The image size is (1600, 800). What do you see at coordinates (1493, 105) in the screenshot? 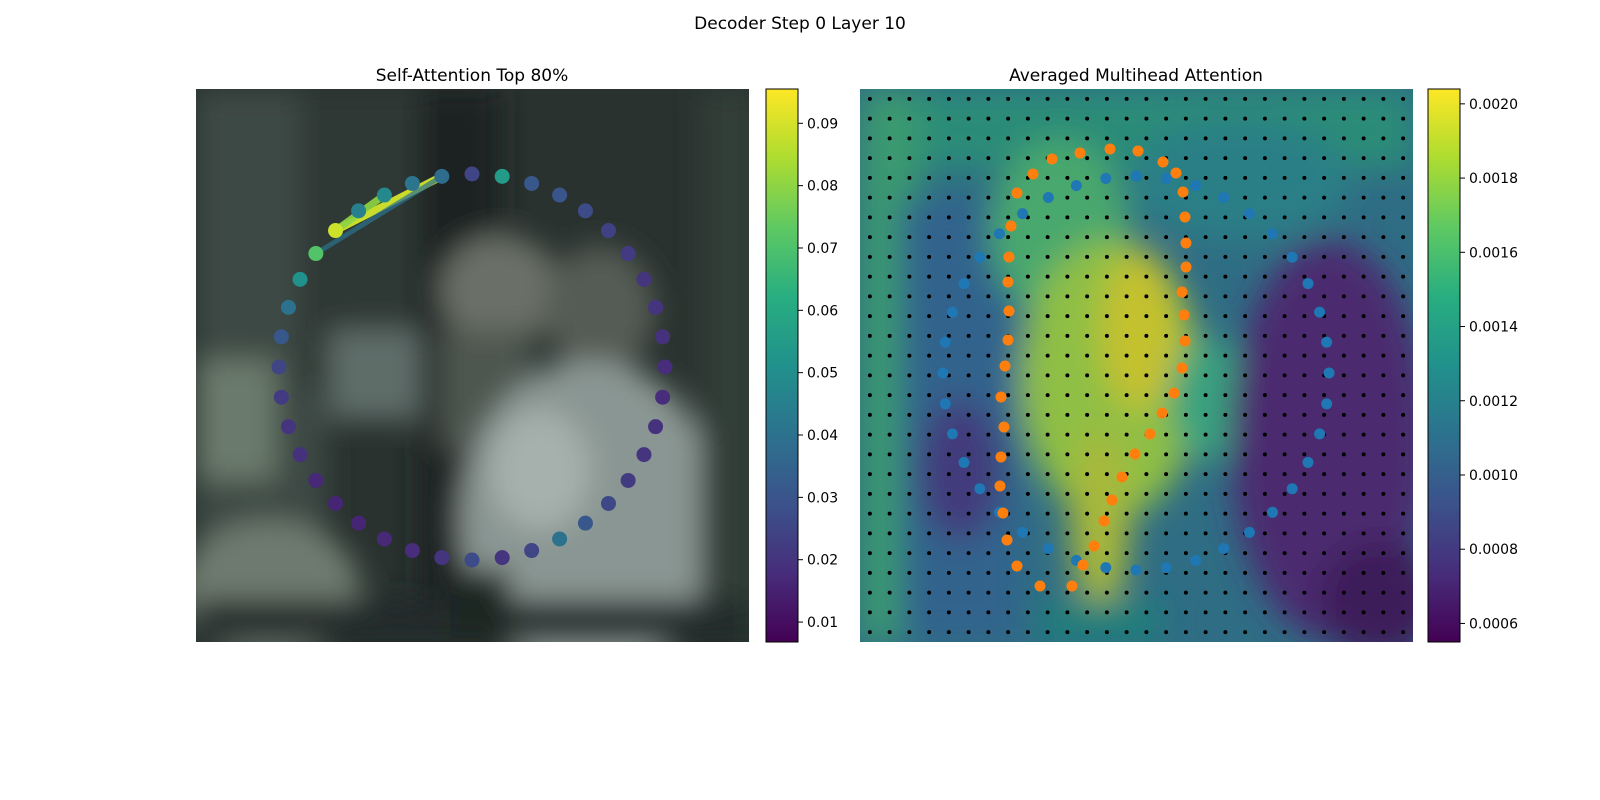
I see `colorbar-tick-label: 0.0020` at bounding box center [1493, 105].